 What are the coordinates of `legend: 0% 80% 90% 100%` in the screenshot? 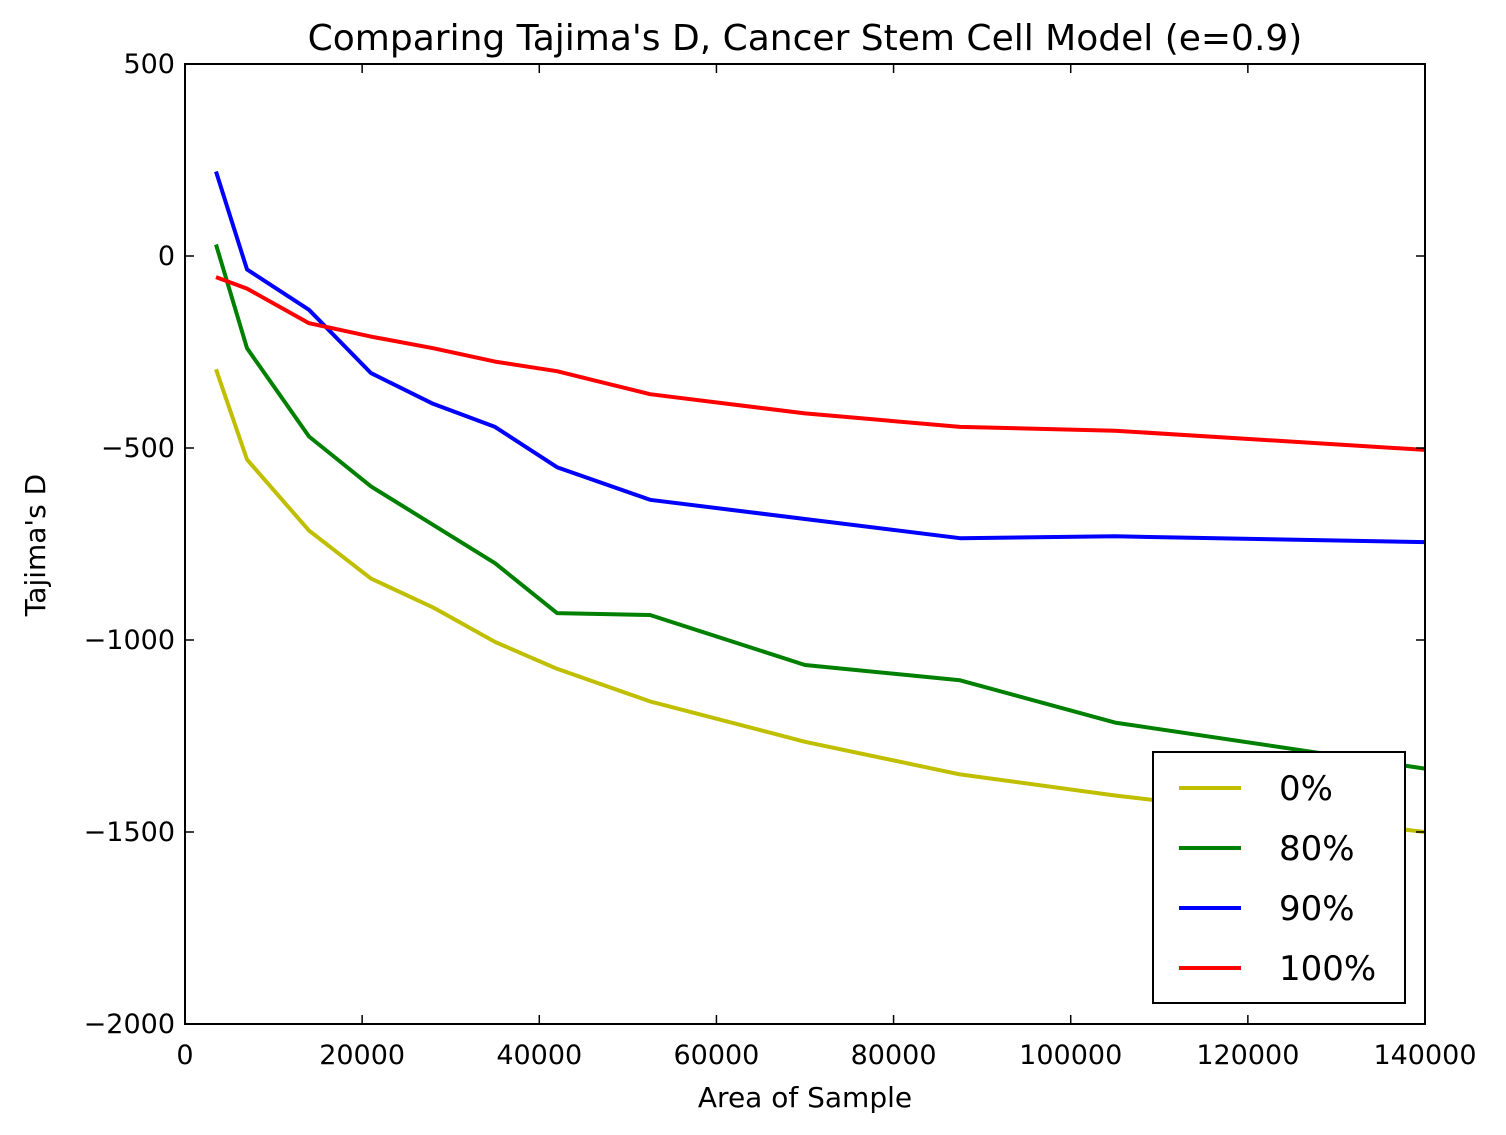 It's located at (1279, 877).